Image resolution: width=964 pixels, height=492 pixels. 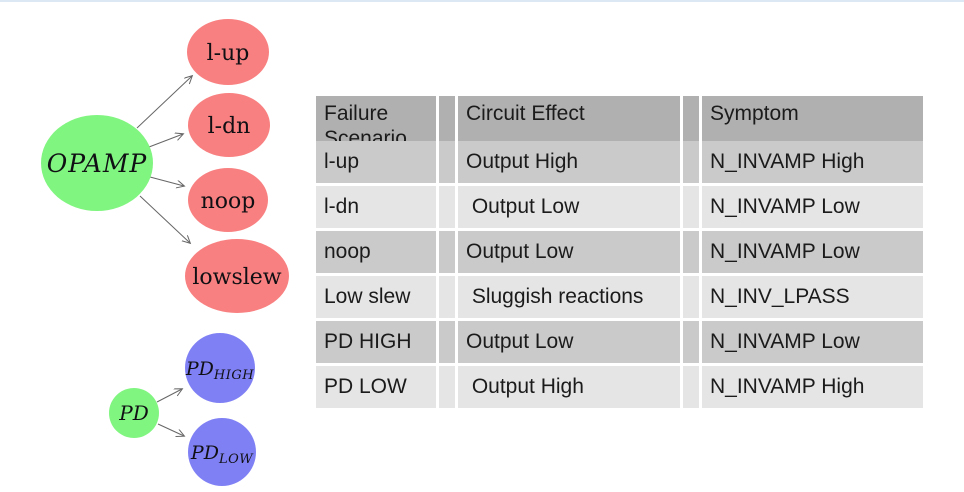 What do you see at coordinates (164, 102) in the screenshot?
I see `edge-opamp-lup` at bounding box center [164, 102].